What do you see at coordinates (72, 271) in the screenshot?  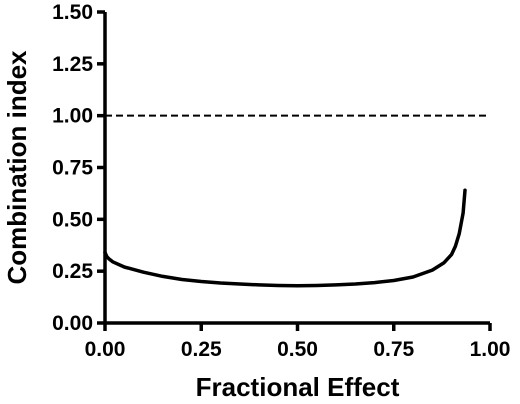 I see `y-tick-label: 0.25` at bounding box center [72, 271].